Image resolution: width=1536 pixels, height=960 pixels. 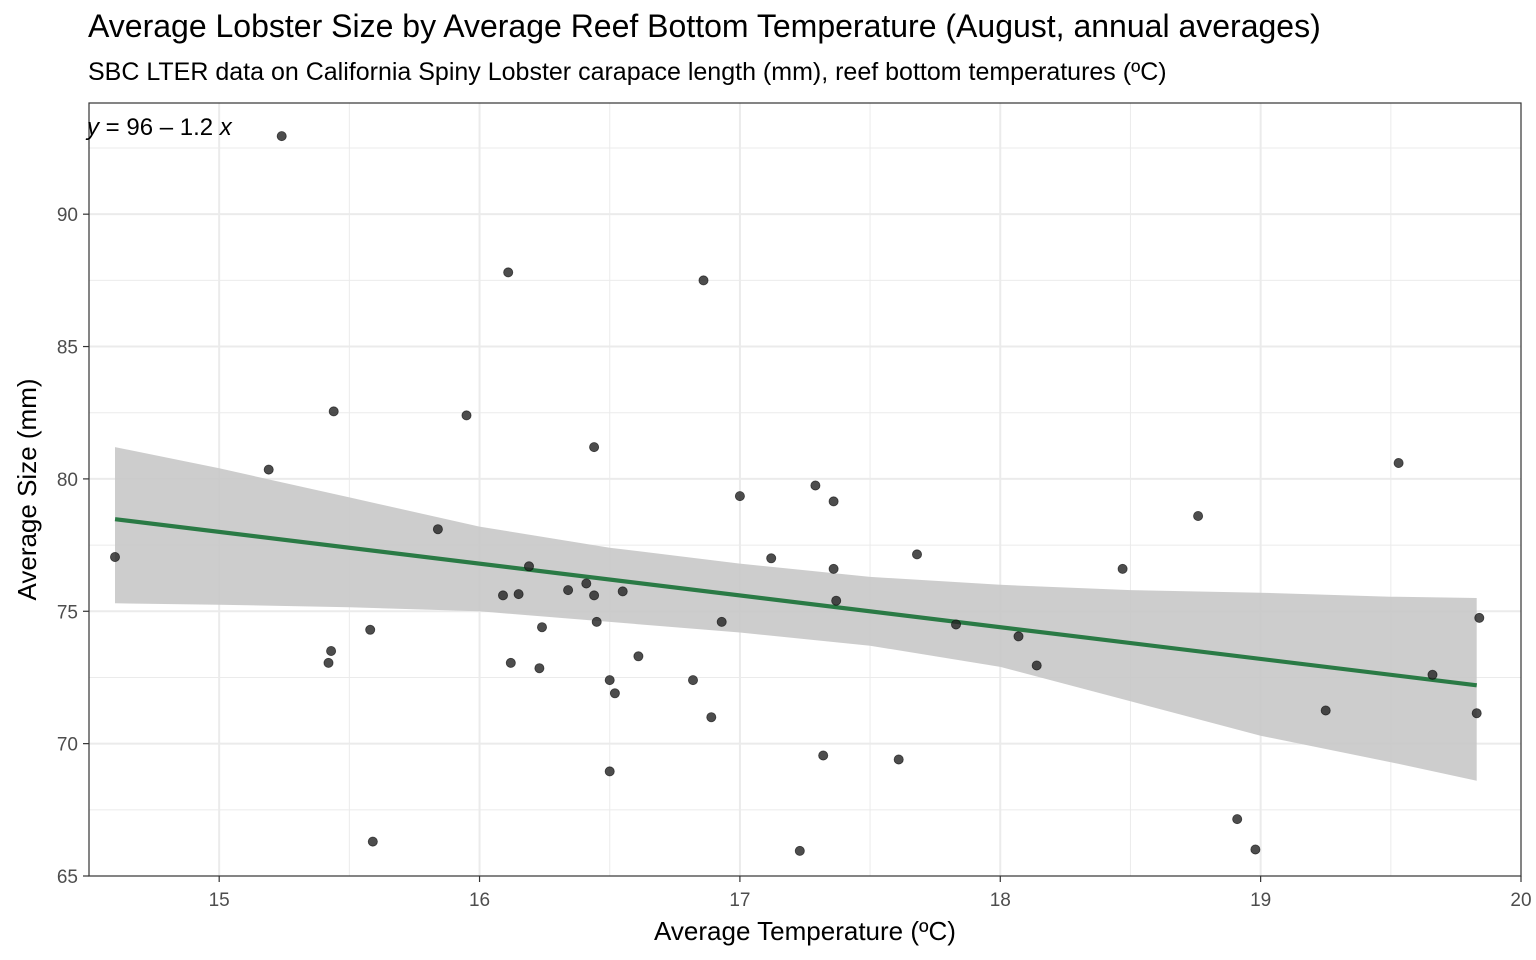 What do you see at coordinates (1000, 900) in the screenshot?
I see `x-tick-label: 18` at bounding box center [1000, 900].